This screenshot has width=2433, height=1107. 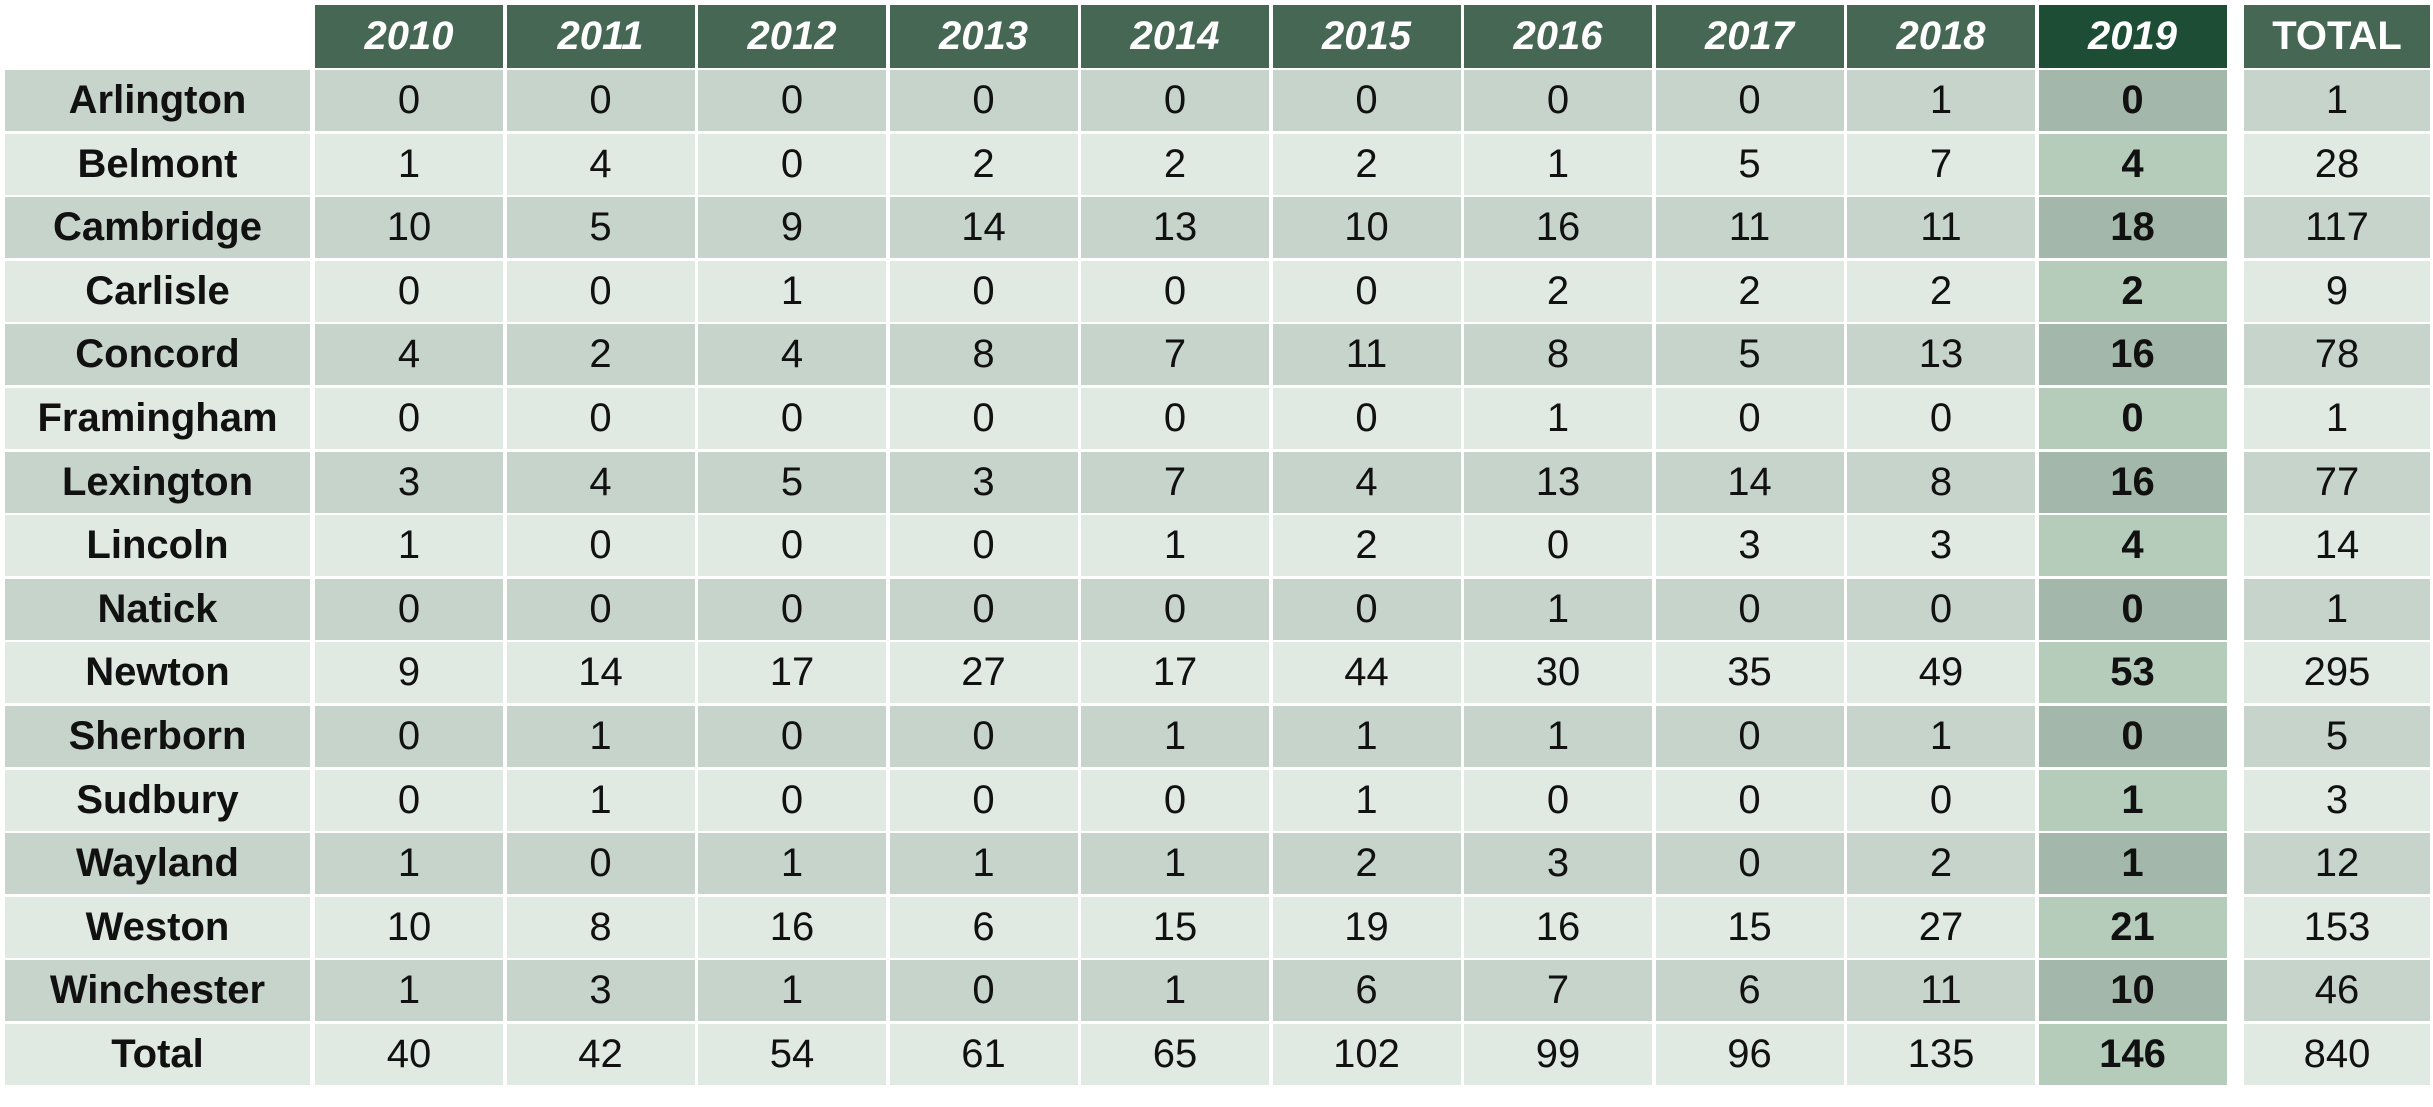 I want to click on cell-framingham-2011: 0, so click(x=600, y=418).